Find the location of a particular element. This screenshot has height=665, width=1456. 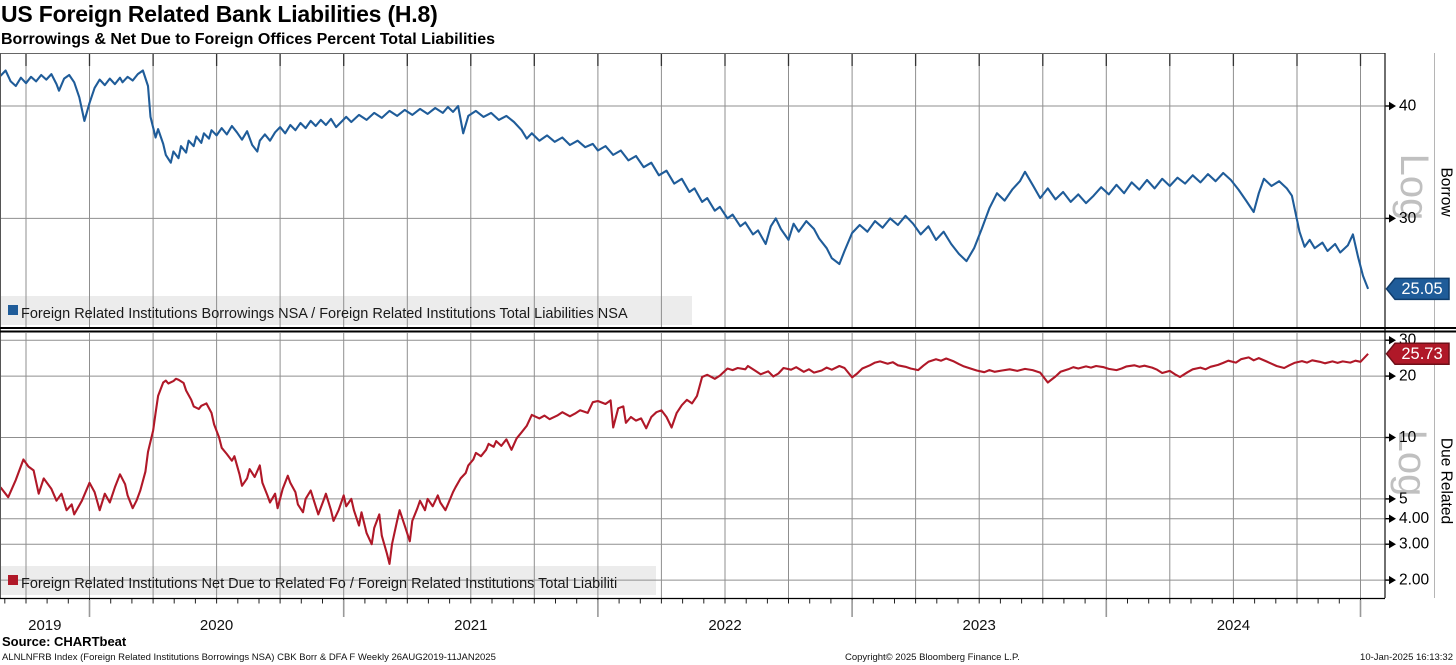

y-tick-40: 40 is located at coordinates (1408, 106).